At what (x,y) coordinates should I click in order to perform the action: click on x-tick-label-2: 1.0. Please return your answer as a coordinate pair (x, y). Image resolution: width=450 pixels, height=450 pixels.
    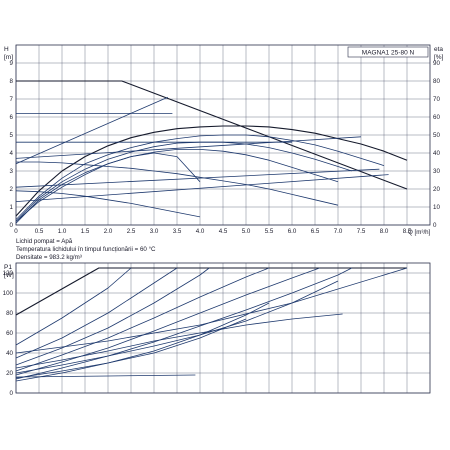
    Looking at the image, I should click on (62, 231).